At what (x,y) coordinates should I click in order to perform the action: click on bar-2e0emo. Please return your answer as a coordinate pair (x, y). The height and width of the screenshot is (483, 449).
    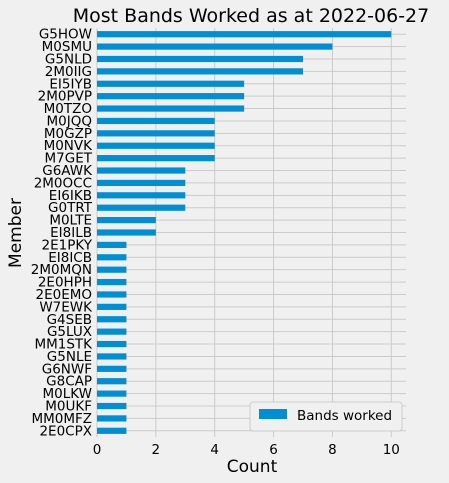
    Looking at the image, I should click on (112, 294).